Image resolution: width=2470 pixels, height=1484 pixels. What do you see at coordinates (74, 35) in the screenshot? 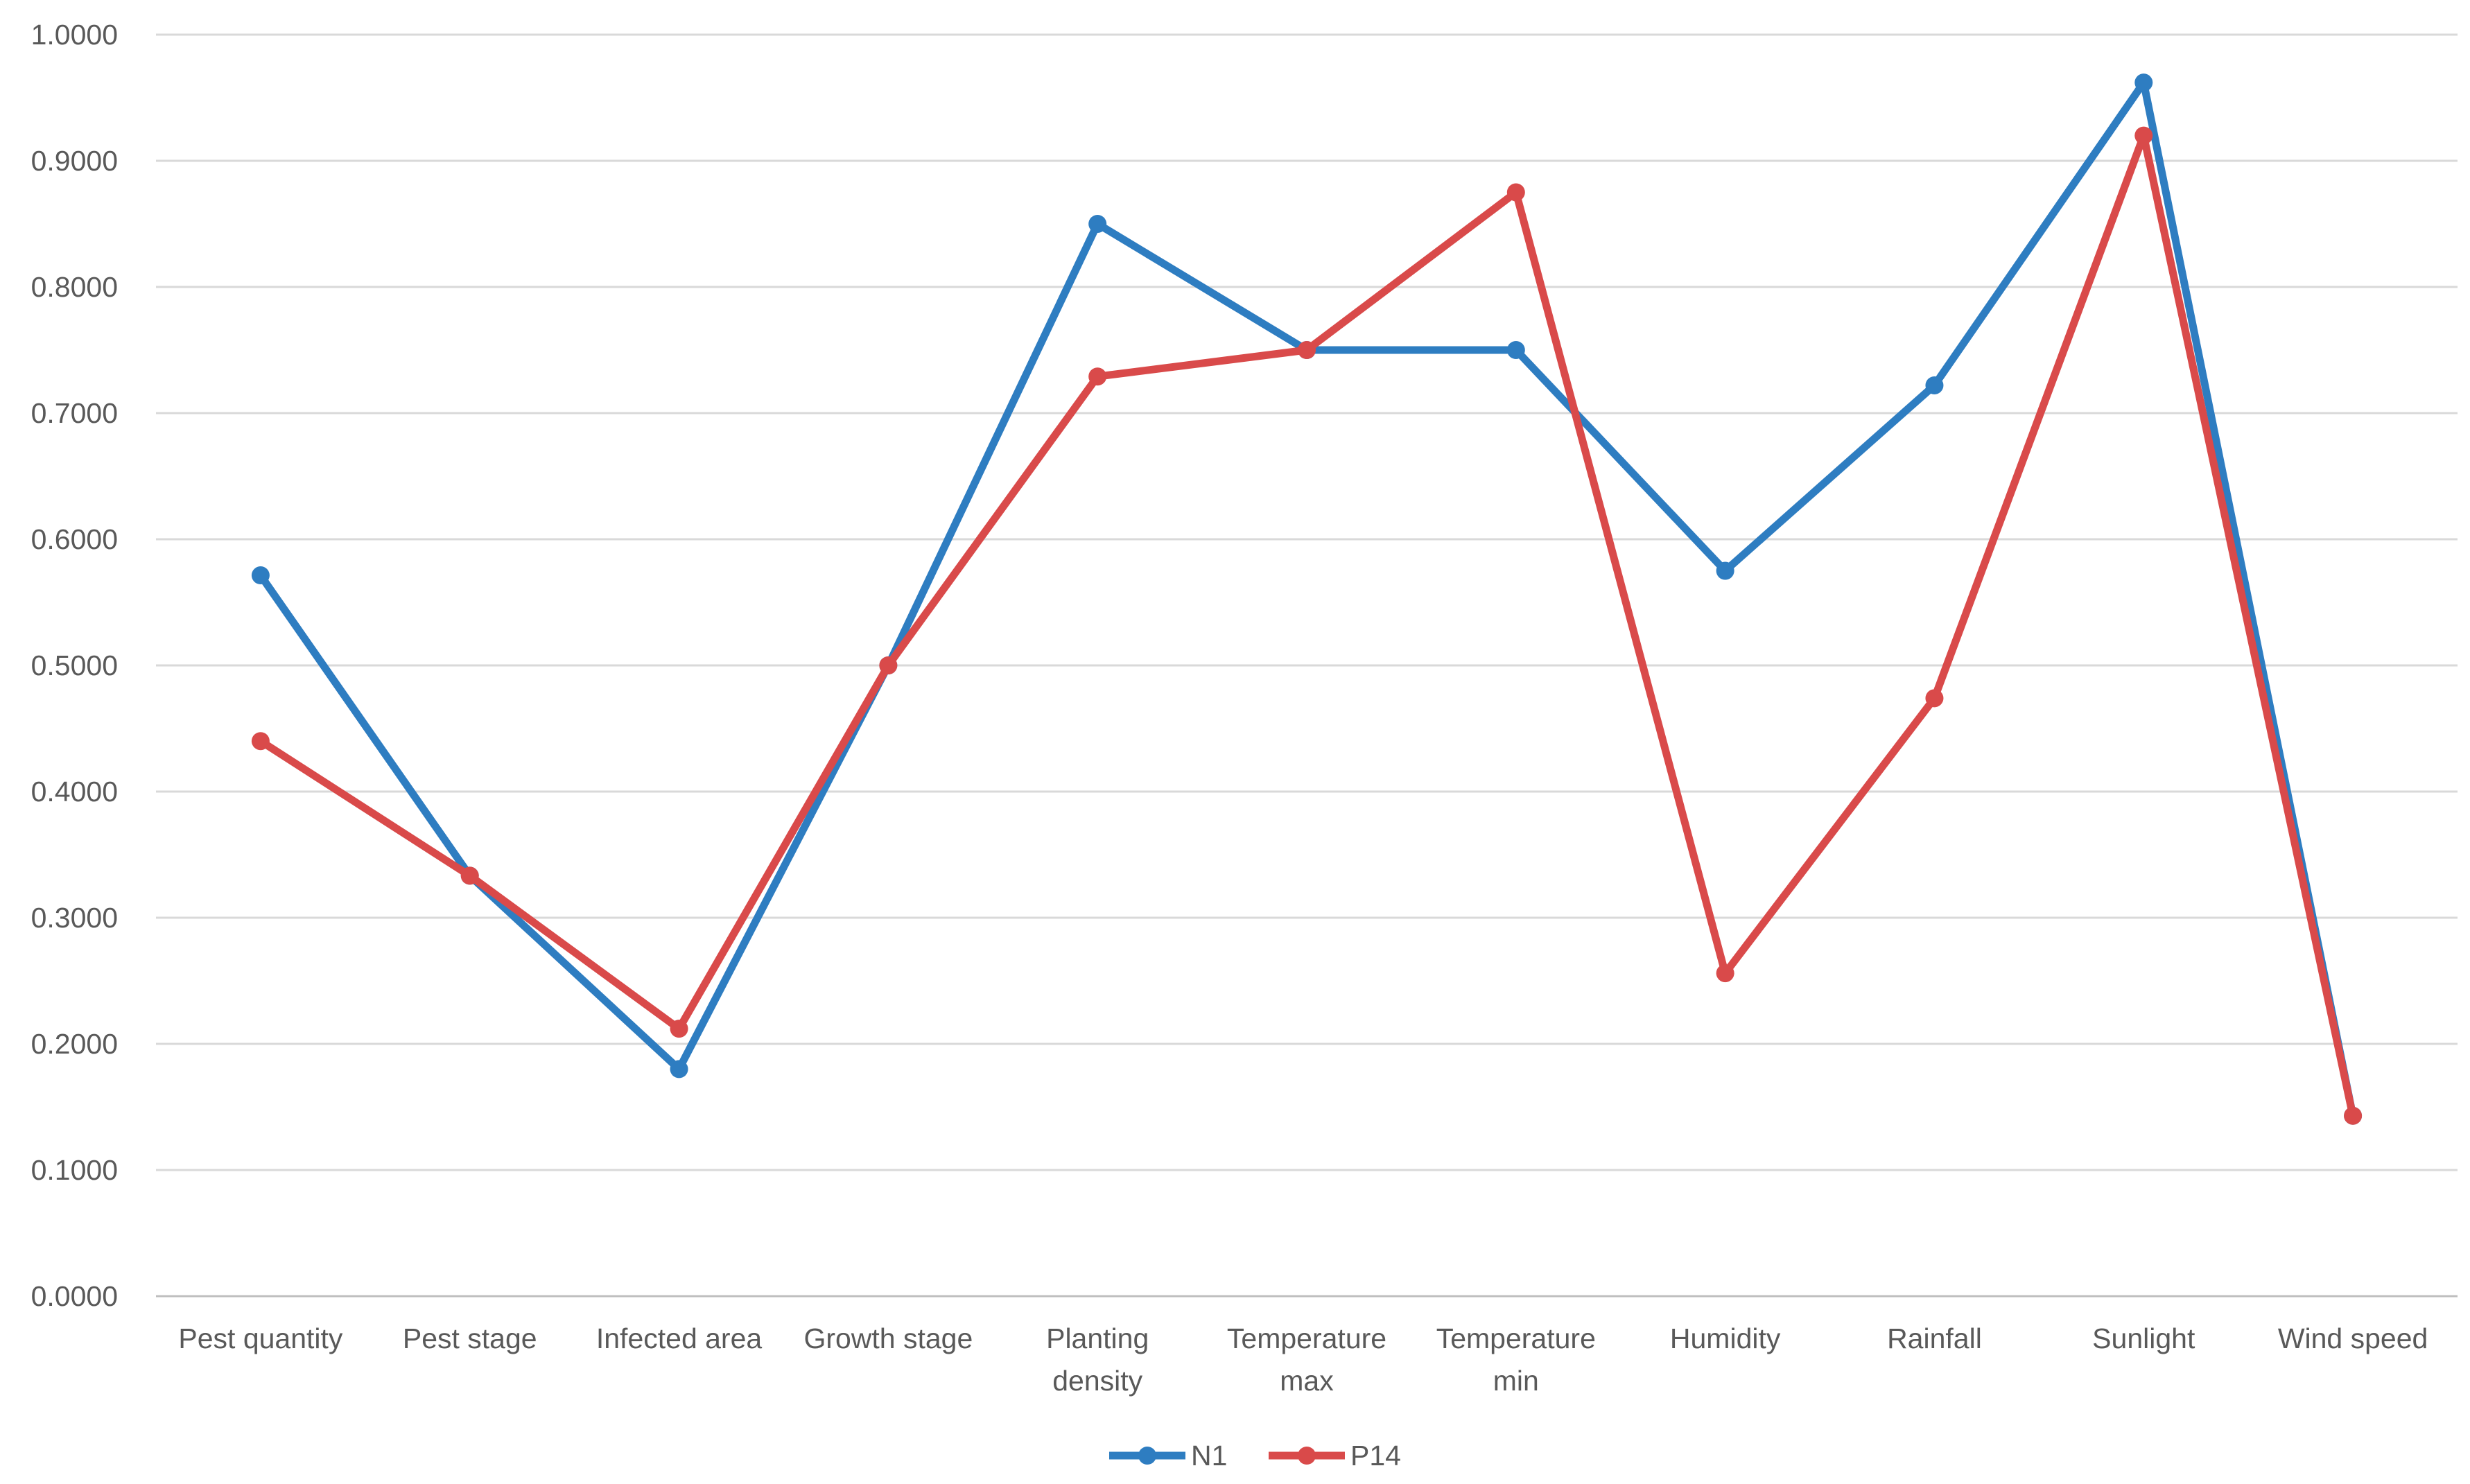
I see `y-tick-label: 1.0000` at bounding box center [74, 35].